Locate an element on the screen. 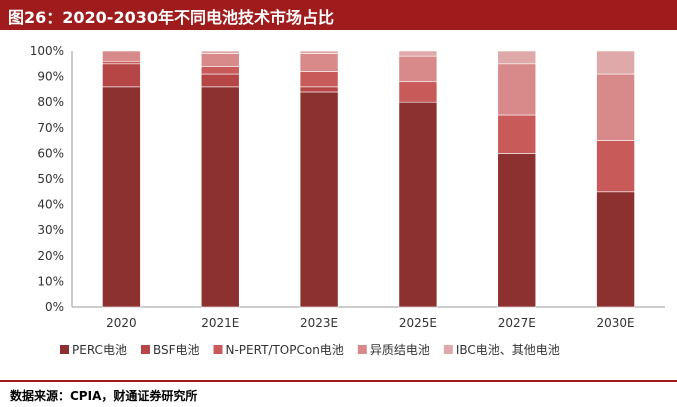  x-tick-label: 2020 is located at coordinates (121, 323).